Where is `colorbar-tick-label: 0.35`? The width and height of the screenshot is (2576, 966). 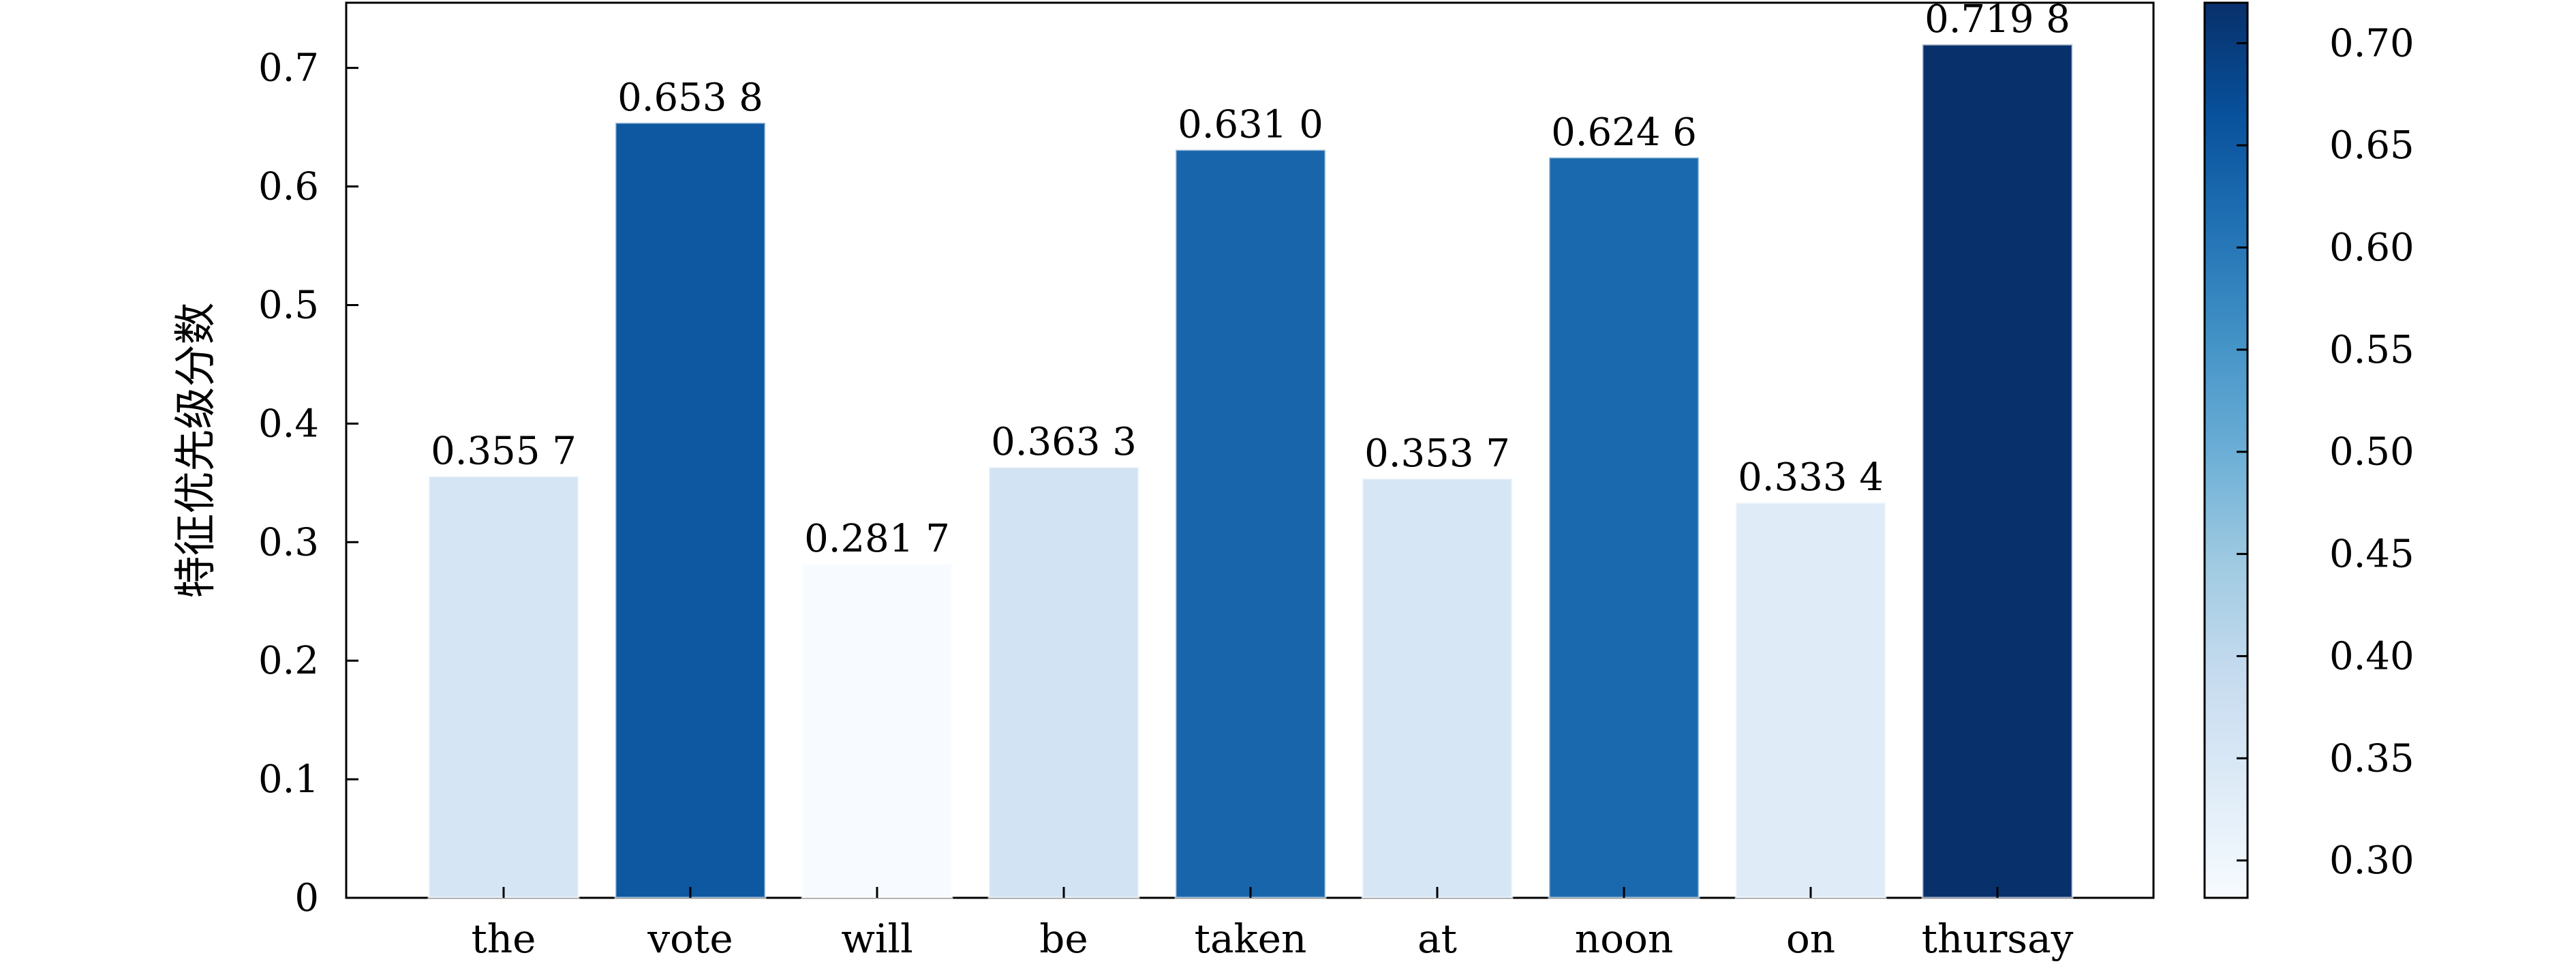 colorbar-tick-label: 0.35 is located at coordinates (2371, 758).